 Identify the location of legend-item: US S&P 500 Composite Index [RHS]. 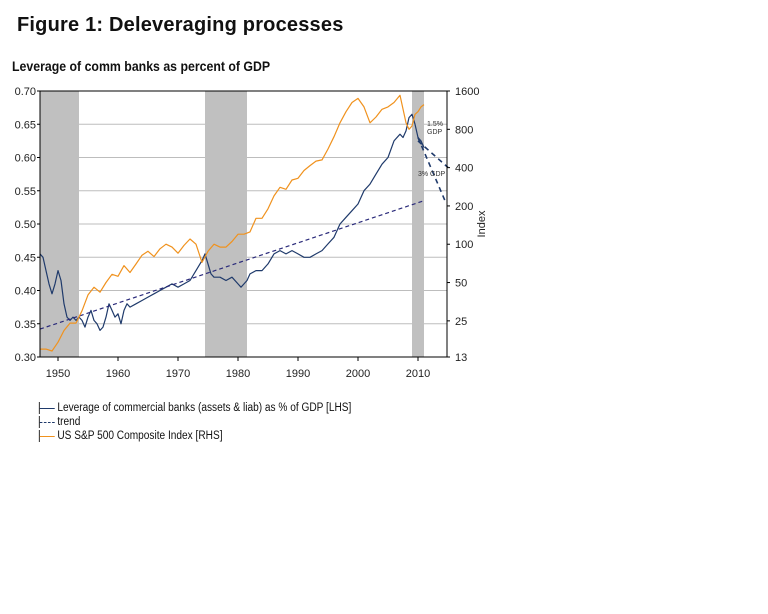
(194, 436).